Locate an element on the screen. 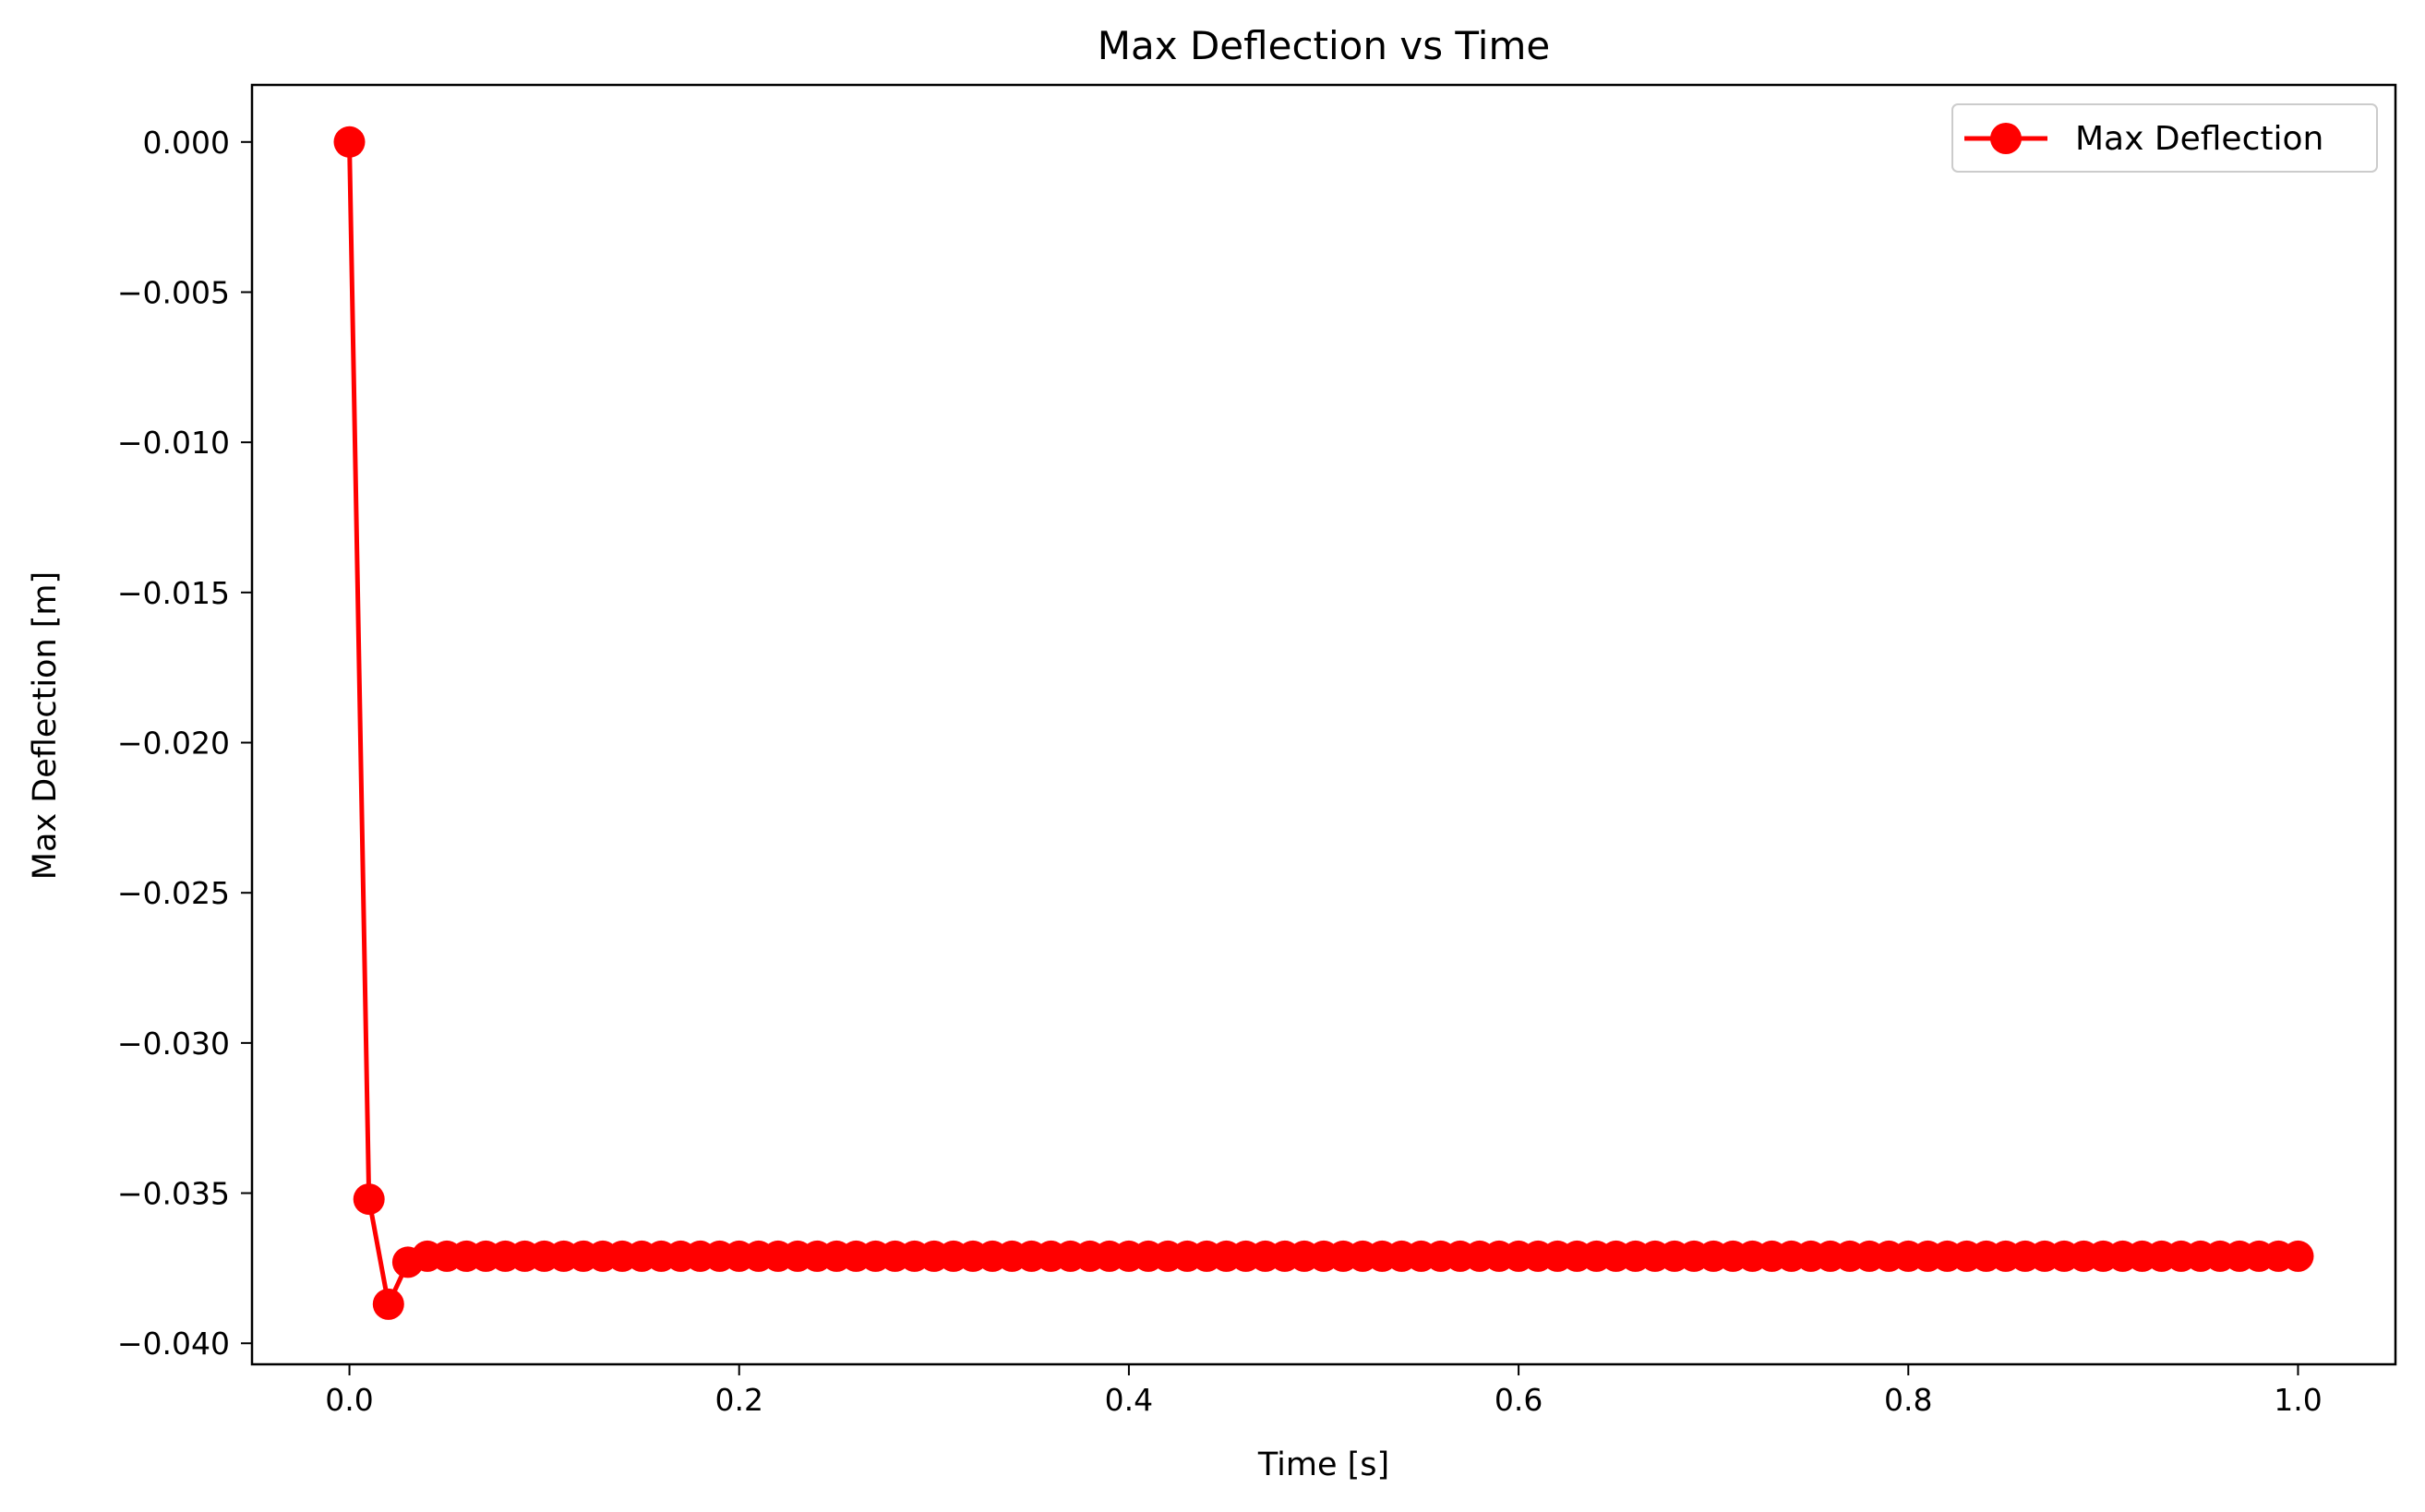 The image size is (2425, 1512). x-tick-label: 0.0 is located at coordinates (349, 1400).